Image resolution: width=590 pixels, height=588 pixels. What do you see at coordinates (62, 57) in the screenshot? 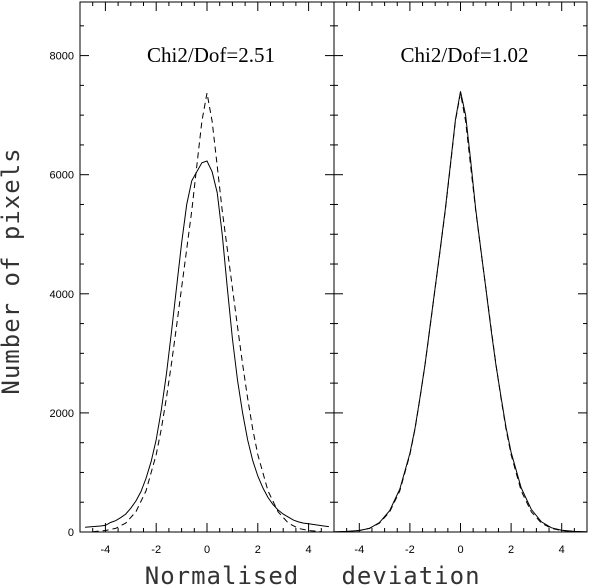
I see `y-tick-label: 8000` at bounding box center [62, 57].